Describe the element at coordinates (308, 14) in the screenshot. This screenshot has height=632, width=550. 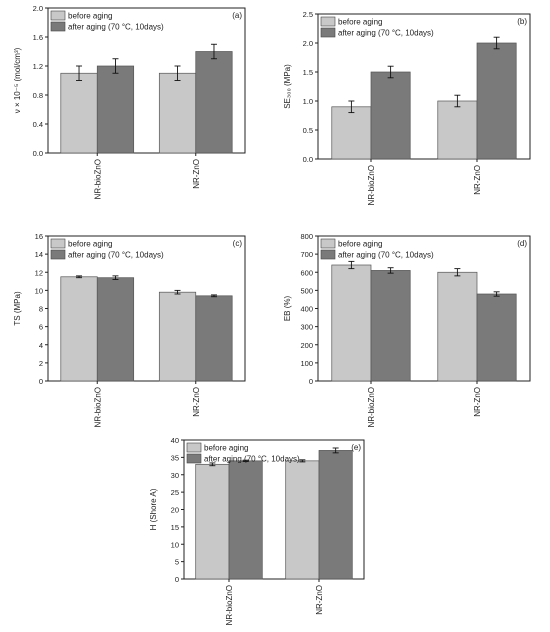
I see `y-tick-label: 2.5` at that location.